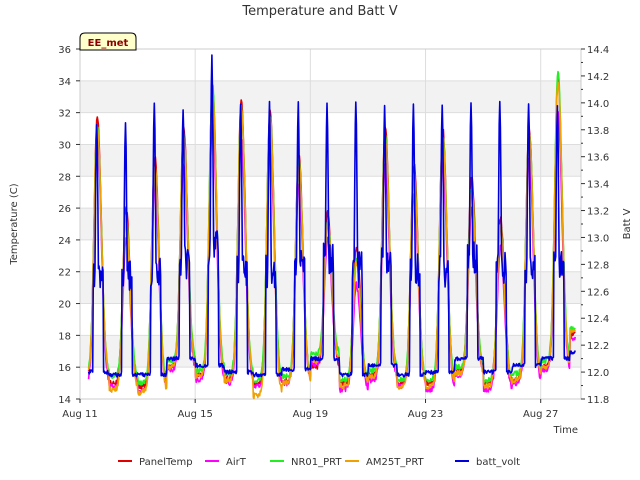 The height and width of the screenshot is (480, 640). Describe the element at coordinates (64, 305) in the screenshot. I see `left-tick-label: 20` at that location.